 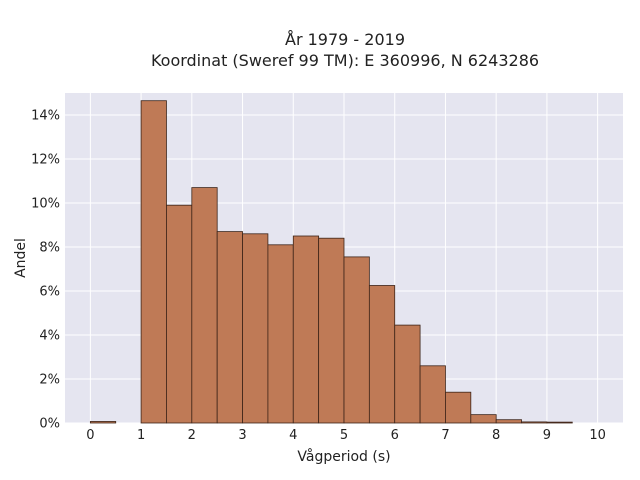 I want to click on y-tick-label: 10%, so click(x=45, y=204).